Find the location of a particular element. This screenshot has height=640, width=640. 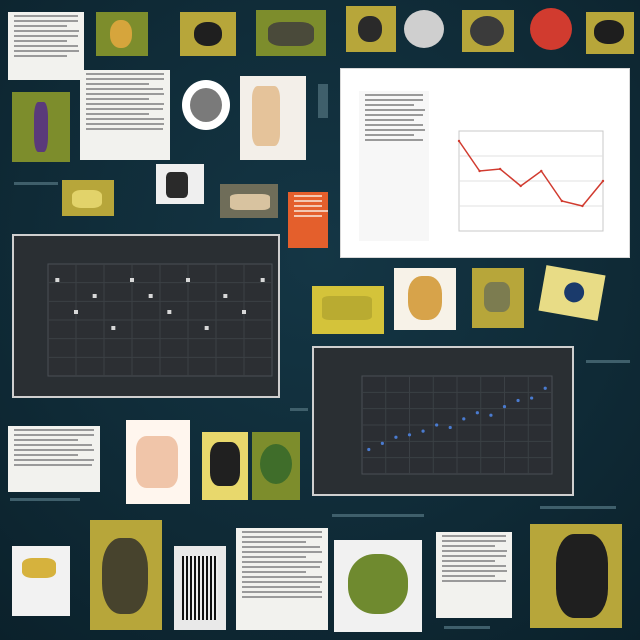

line-chart-card is located at coordinates (485, 163).